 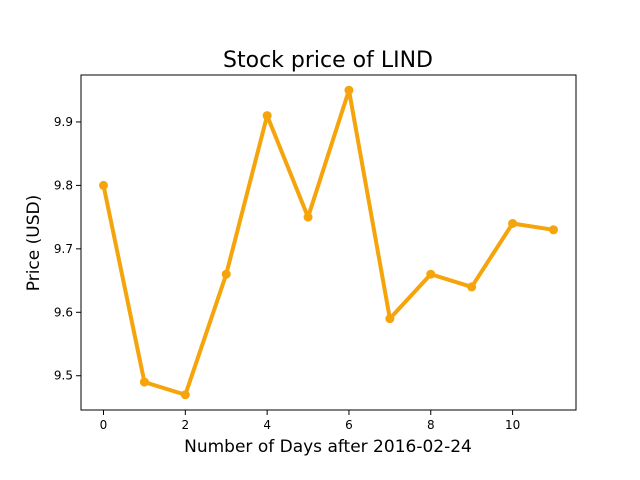 What do you see at coordinates (512, 425) in the screenshot?
I see `x-tick-label-5: 10` at bounding box center [512, 425].